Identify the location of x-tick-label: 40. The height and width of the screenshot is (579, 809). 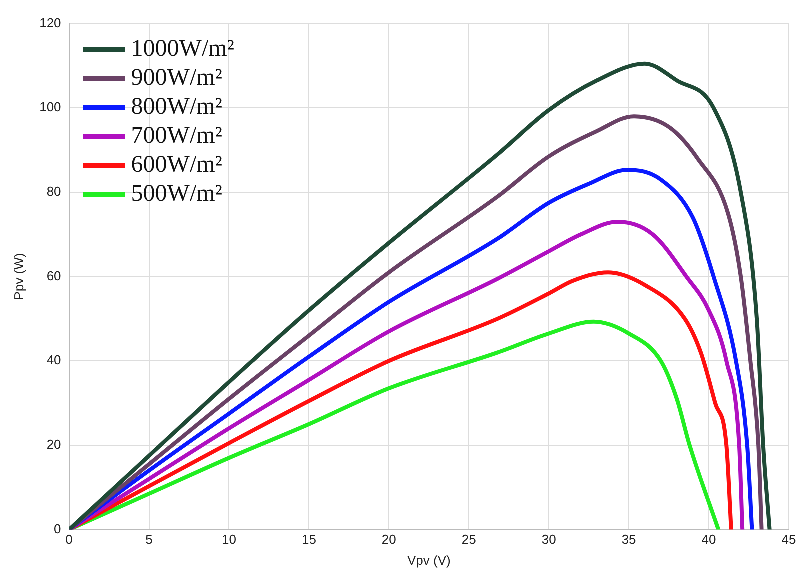
(709, 540).